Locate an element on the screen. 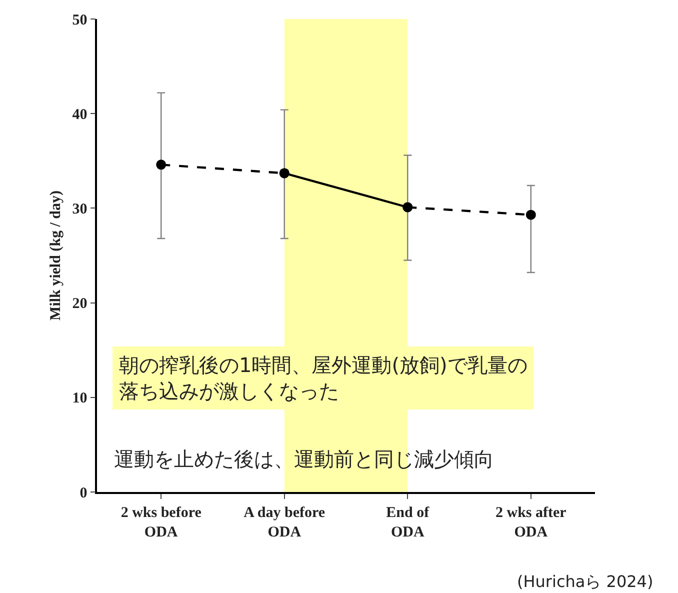 This screenshot has width=678, height=593. x-tick-label: A day before ODA is located at coordinates (285, 522).